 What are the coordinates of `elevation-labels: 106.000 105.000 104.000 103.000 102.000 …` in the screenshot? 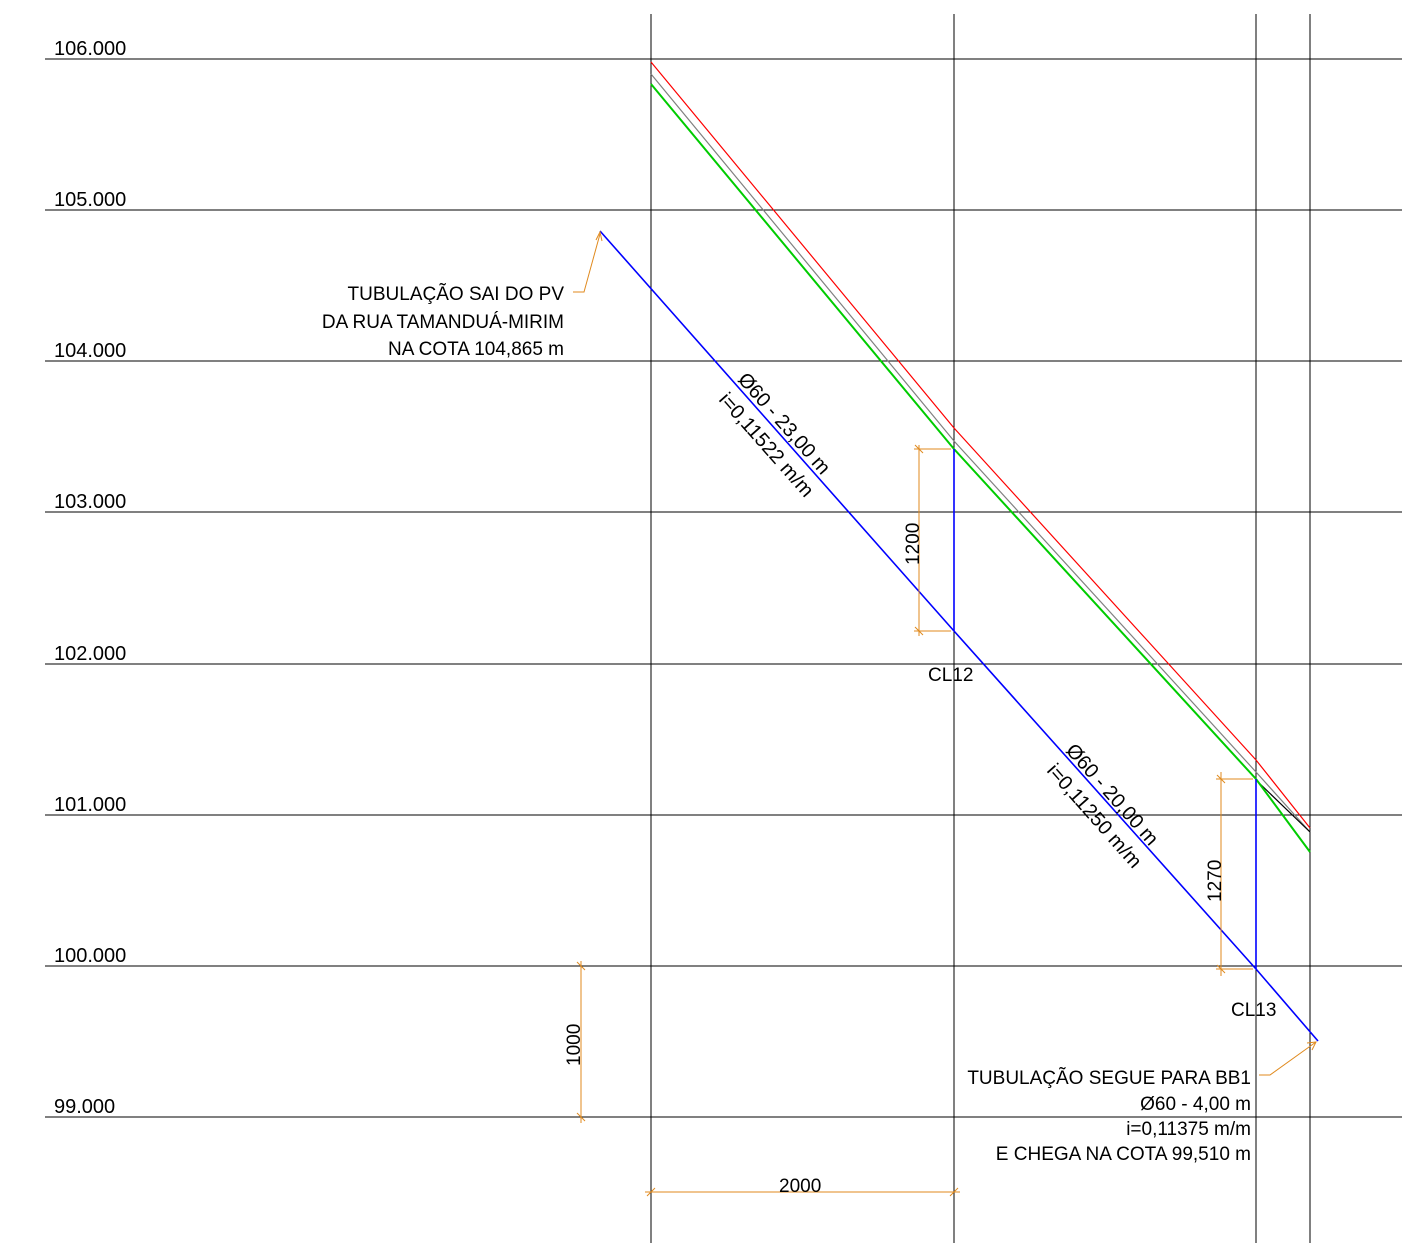 It's located at (90, 578).